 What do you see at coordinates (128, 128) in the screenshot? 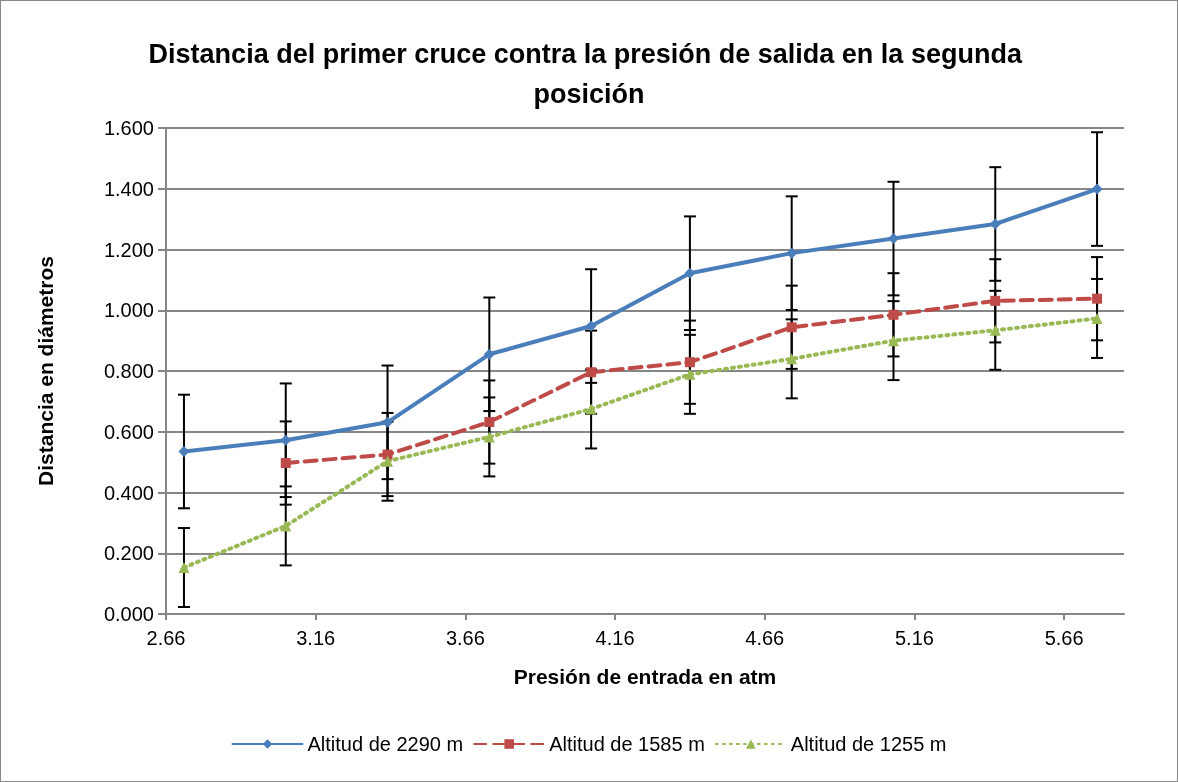
I see `y-tick-label: 1.600` at bounding box center [128, 128].